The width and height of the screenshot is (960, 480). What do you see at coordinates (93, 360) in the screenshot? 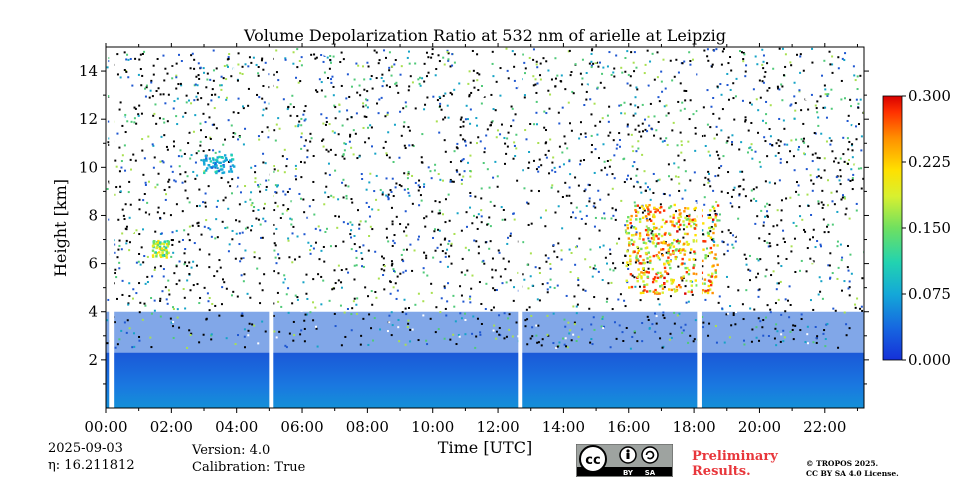
I see `y-tick-label: 2` at bounding box center [93, 360].